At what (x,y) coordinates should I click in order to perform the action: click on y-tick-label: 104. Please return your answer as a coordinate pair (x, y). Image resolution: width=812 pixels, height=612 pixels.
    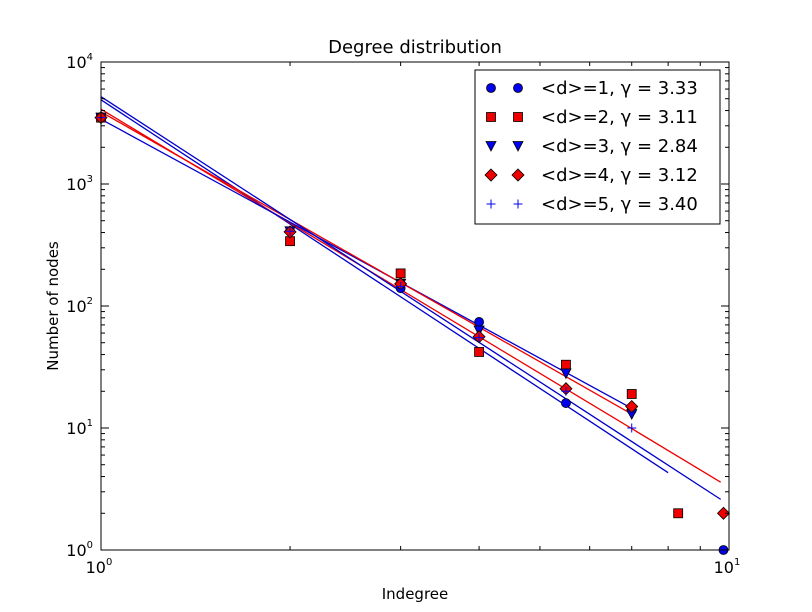
    Looking at the image, I should click on (79, 62).